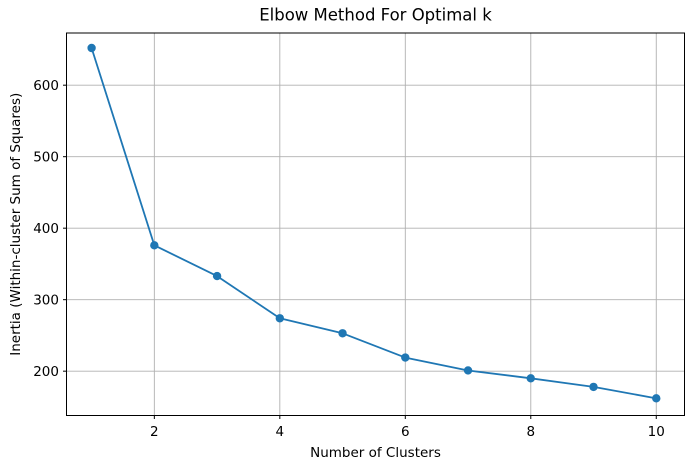 This screenshot has height=470, width=695. Describe the element at coordinates (280, 432) in the screenshot. I see `x-tick-label: 4` at that location.